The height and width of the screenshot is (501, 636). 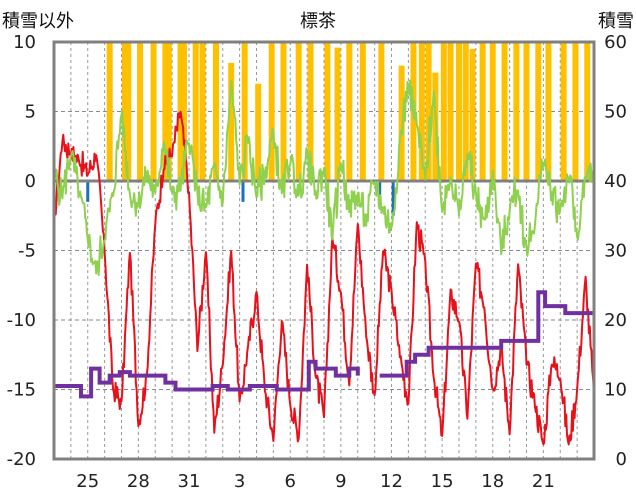 I want to click on x-tick-label: 28, so click(x=138, y=481).